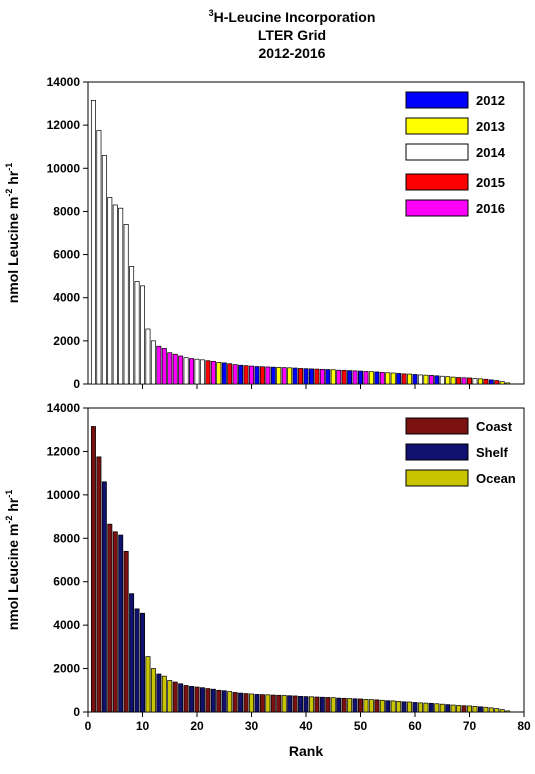 Image resolution: width=535 pixels, height=774 pixels. What do you see at coordinates (496, 478) in the screenshot?
I see `legend-label: Ocean` at bounding box center [496, 478].